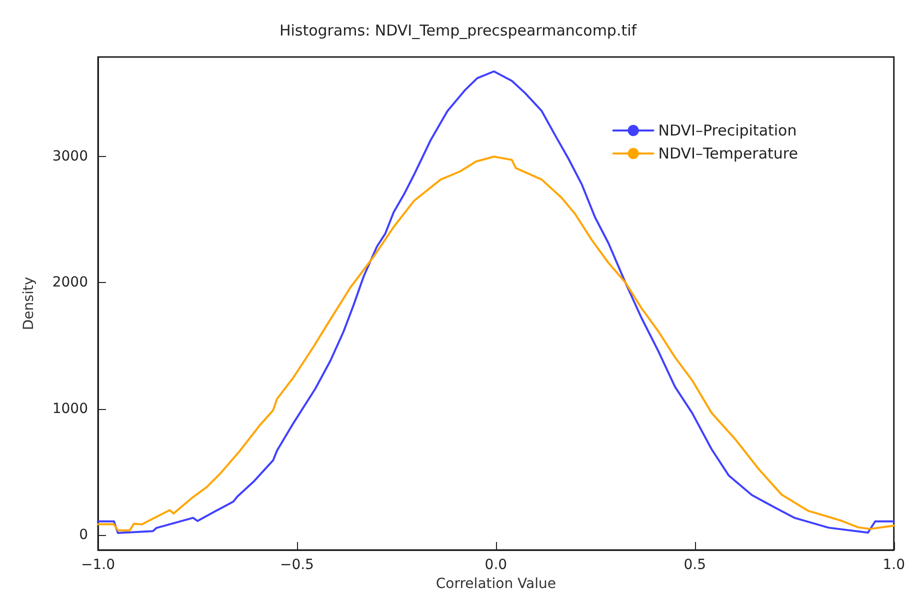 This screenshot has height=607, width=917. What do you see at coordinates (458, 31) in the screenshot?
I see `chart-title: Histograms: NDVI_Temp_precspearmancomp.tif` at bounding box center [458, 31].